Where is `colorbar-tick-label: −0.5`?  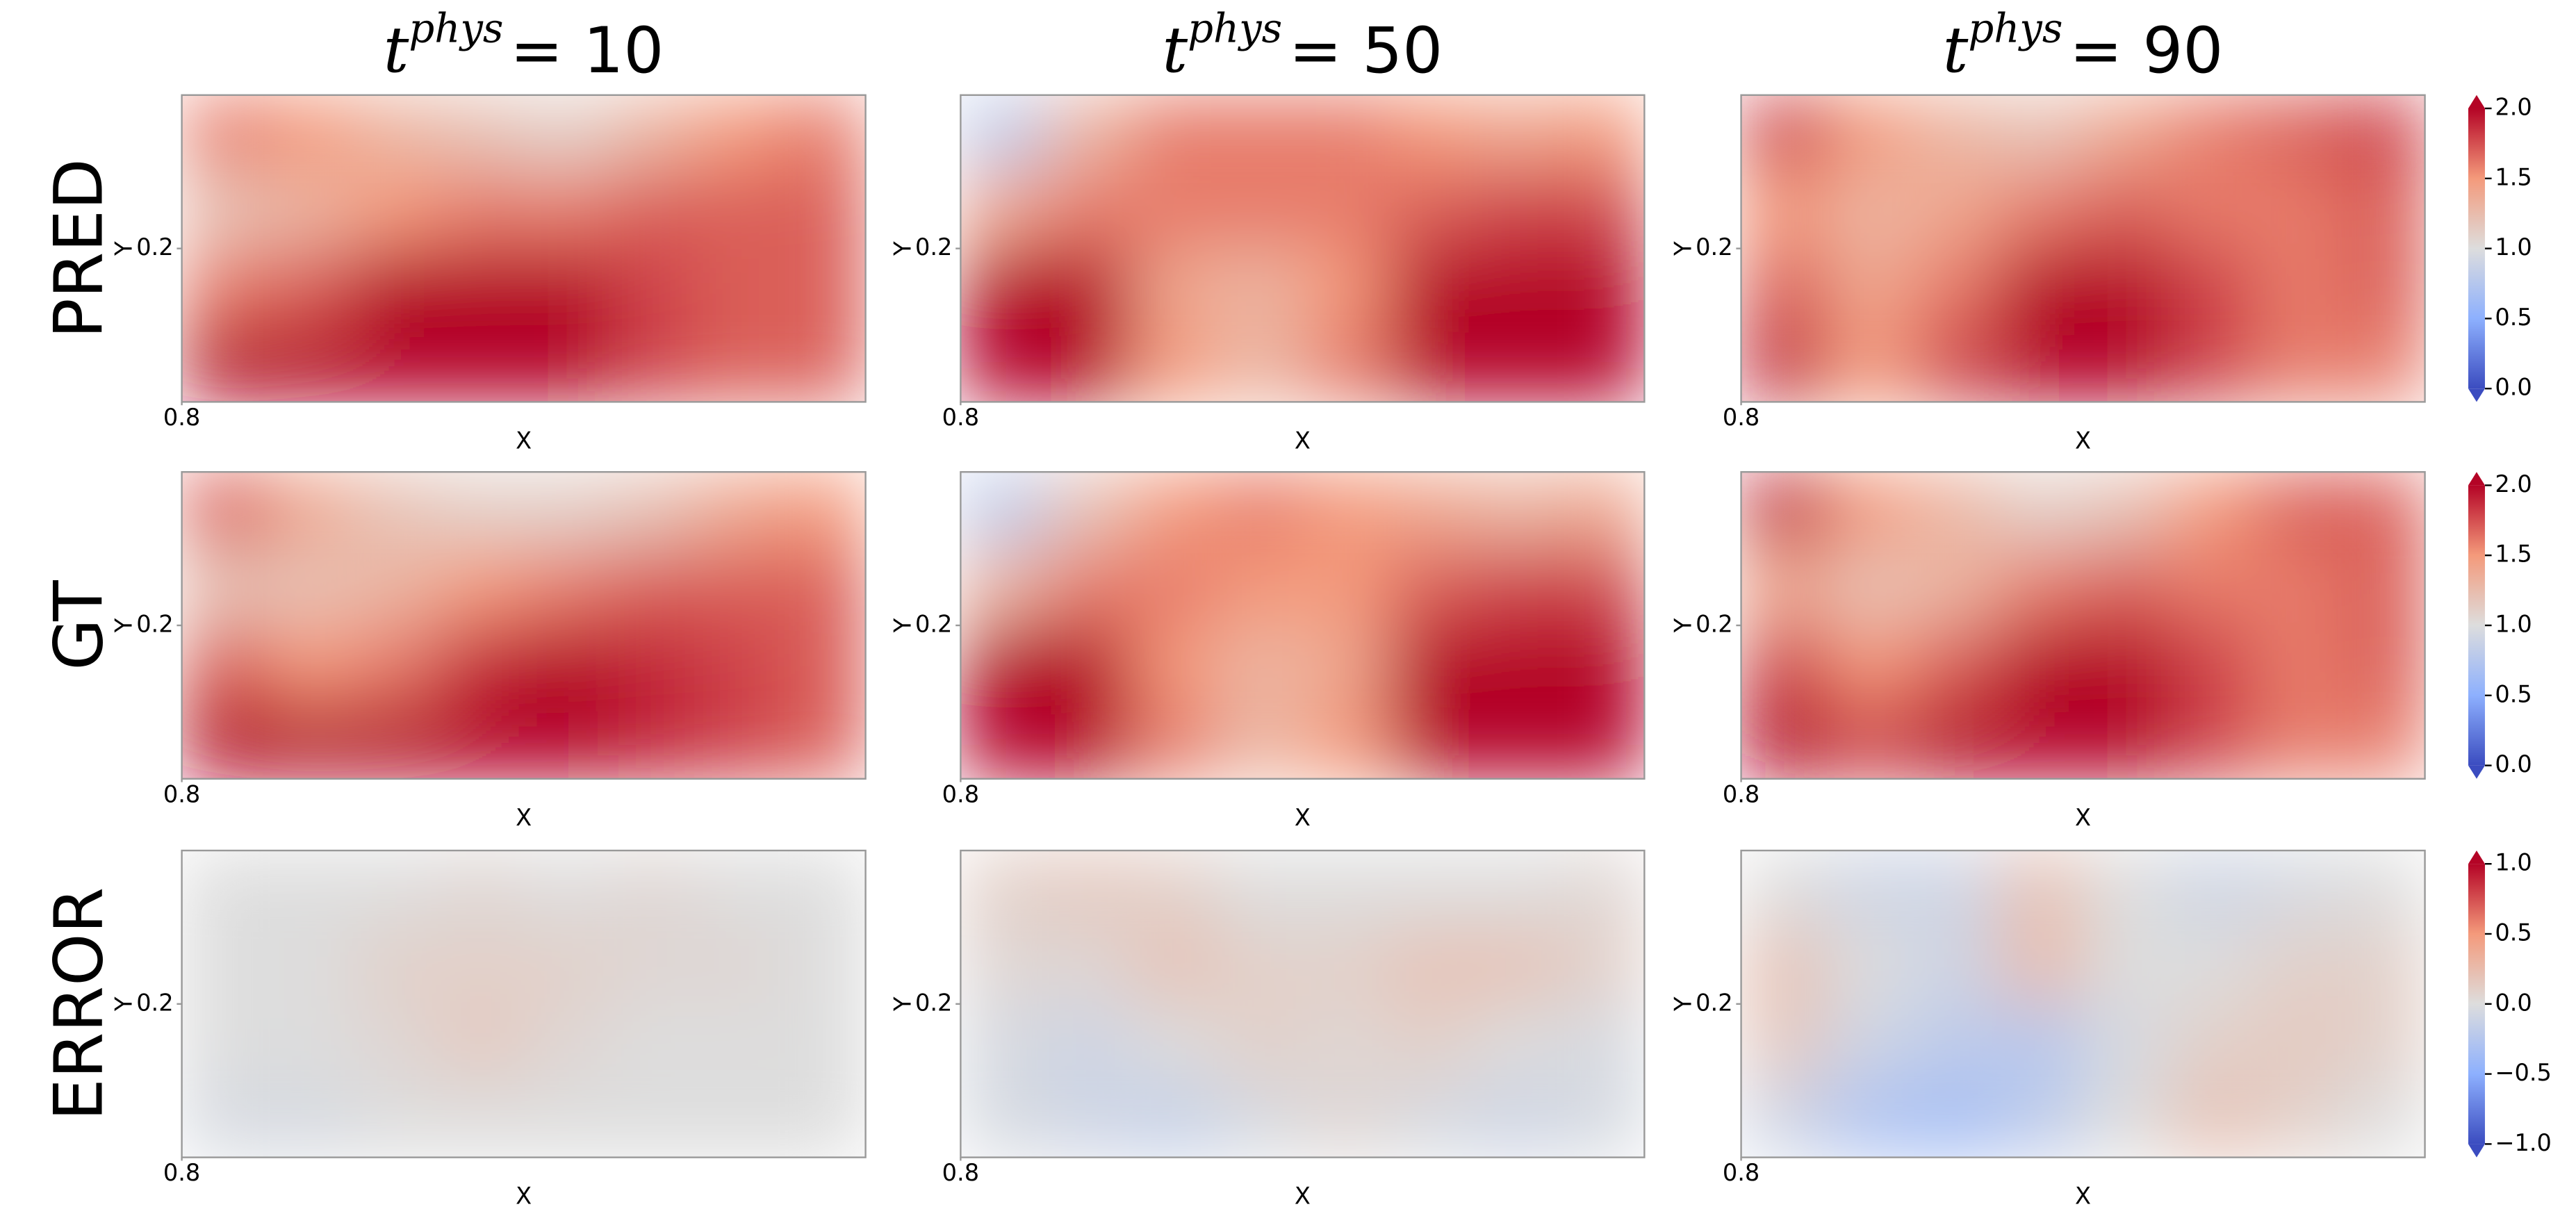 colorbar-tick-label: −0.5 is located at coordinates (2523, 1072).